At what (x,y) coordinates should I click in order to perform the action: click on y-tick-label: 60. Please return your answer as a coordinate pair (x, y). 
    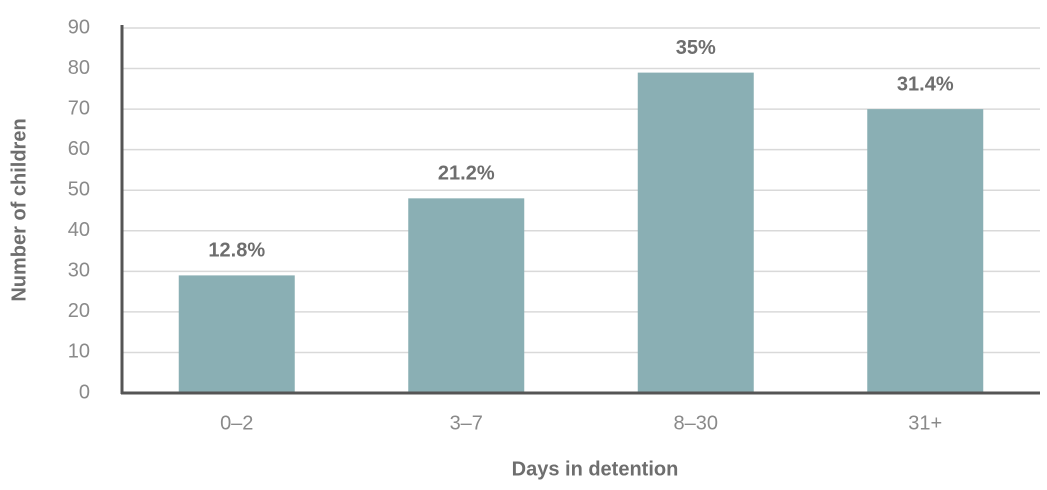
    Looking at the image, I should click on (79, 149).